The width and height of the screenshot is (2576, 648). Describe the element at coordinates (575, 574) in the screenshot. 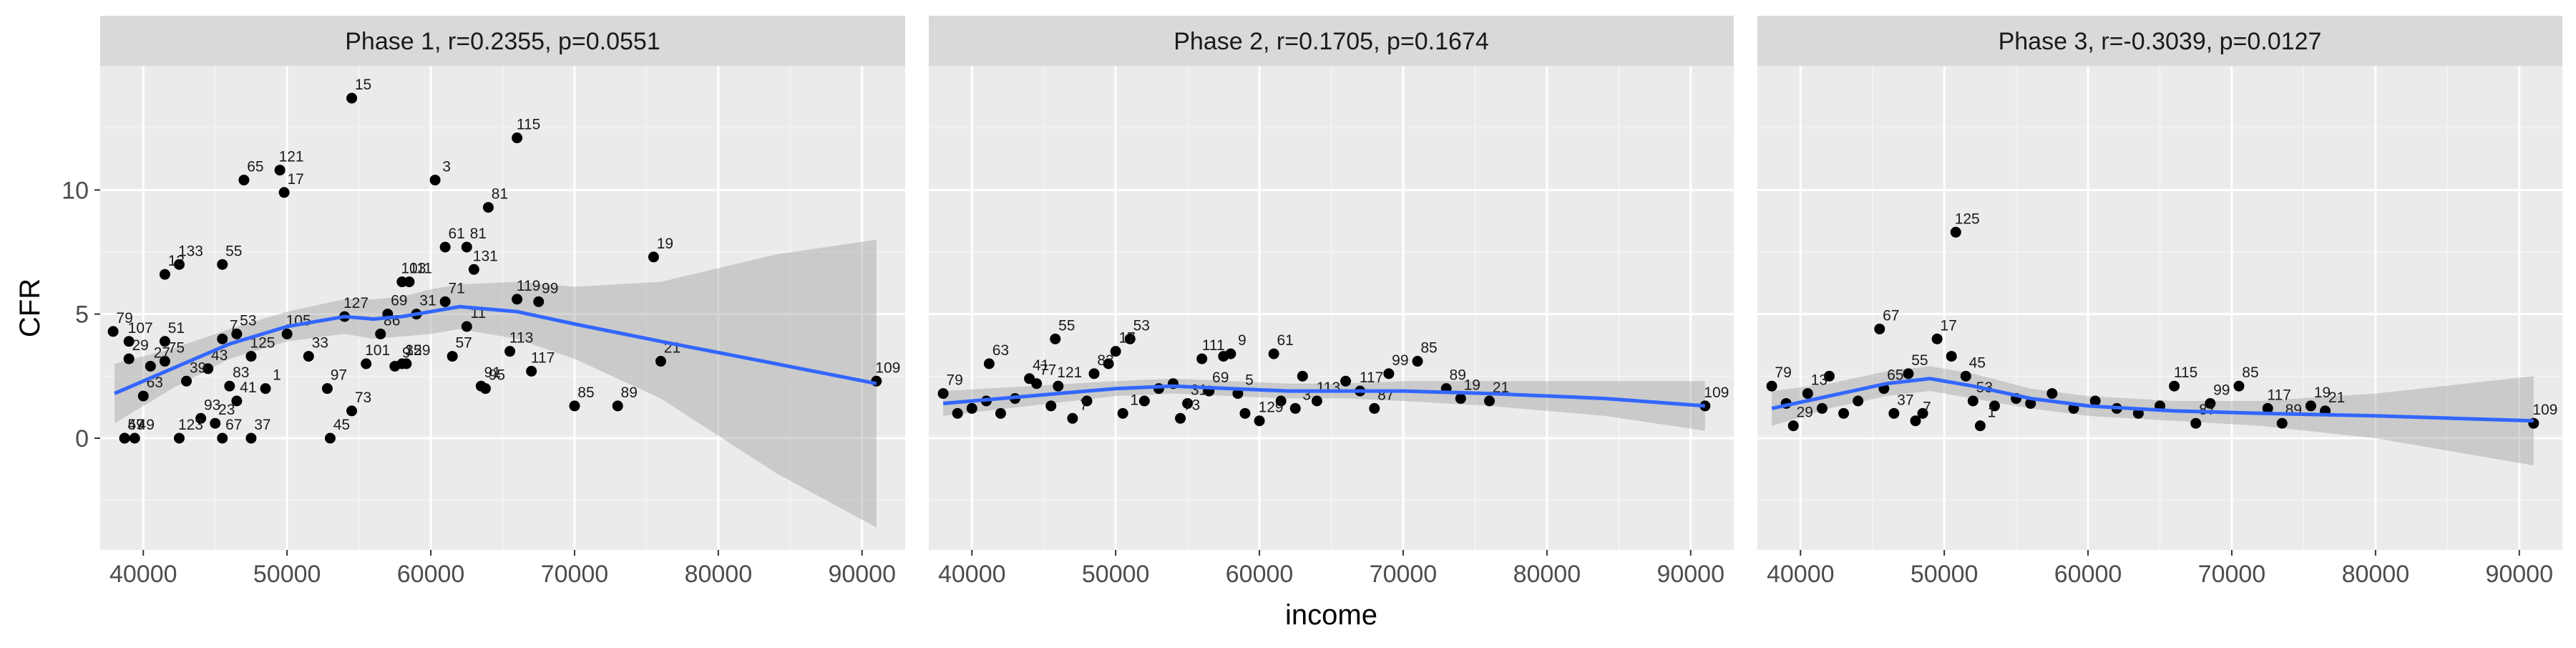

I see `x-tick-label: 70000` at that location.